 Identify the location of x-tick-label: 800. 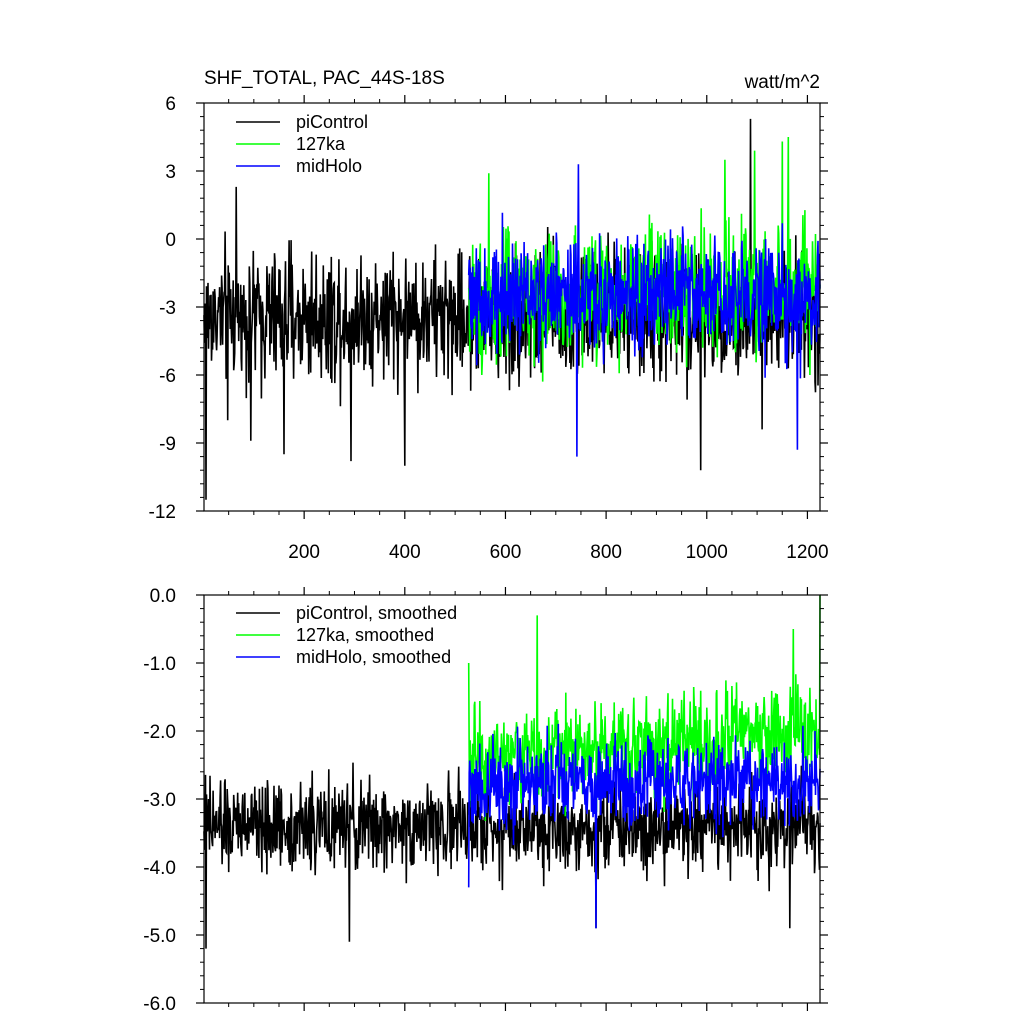
(606, 552).